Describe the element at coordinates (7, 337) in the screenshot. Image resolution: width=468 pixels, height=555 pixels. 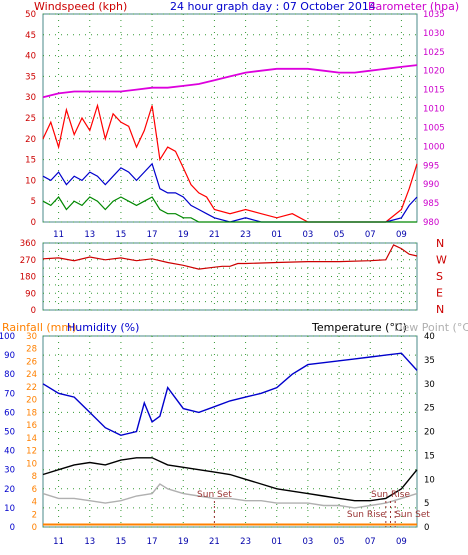
I see `humidity-tick: 100` at that location.